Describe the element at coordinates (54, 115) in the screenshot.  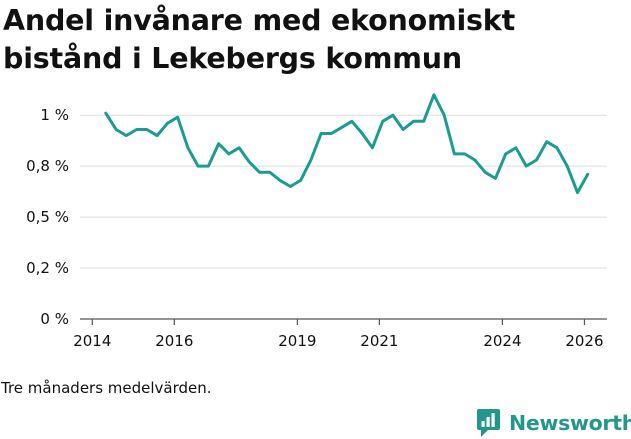
I see `y-tick-label: 1 %` at that location.